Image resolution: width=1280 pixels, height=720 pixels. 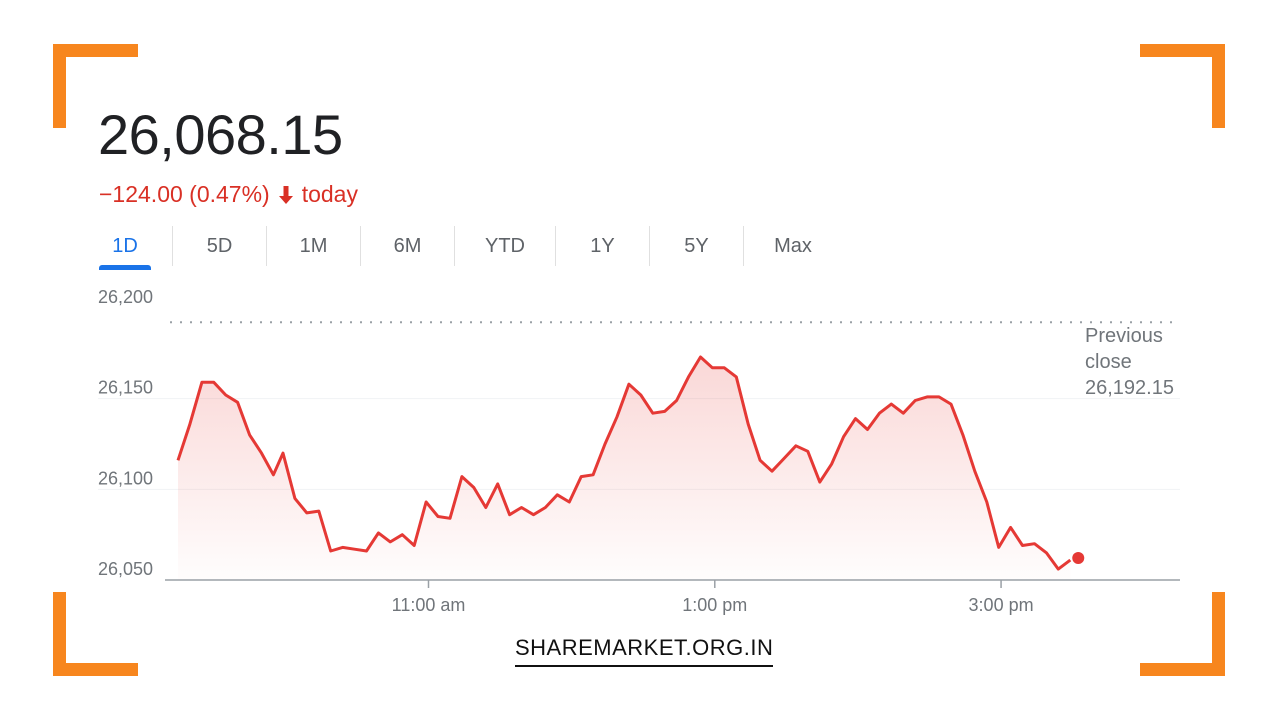 I want to click on x-axis: 11:00 am 1:00 pm 3:00 pm, so click(x=713, y=597).